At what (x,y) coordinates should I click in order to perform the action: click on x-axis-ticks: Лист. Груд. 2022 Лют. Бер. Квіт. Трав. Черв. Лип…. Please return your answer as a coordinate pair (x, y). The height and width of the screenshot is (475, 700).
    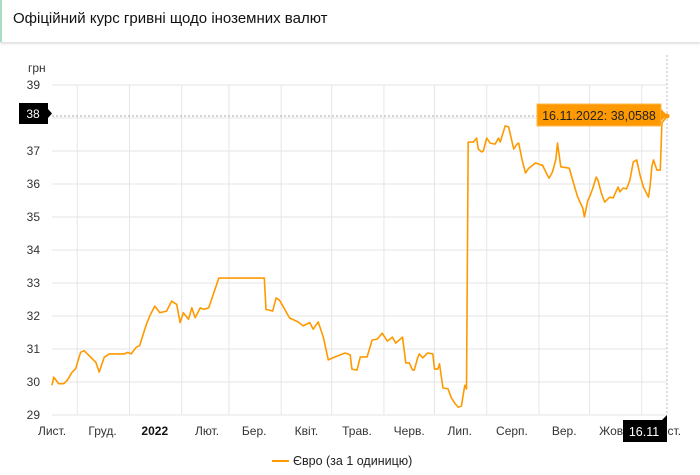
    Looking at the image, I should click on (359, 431).